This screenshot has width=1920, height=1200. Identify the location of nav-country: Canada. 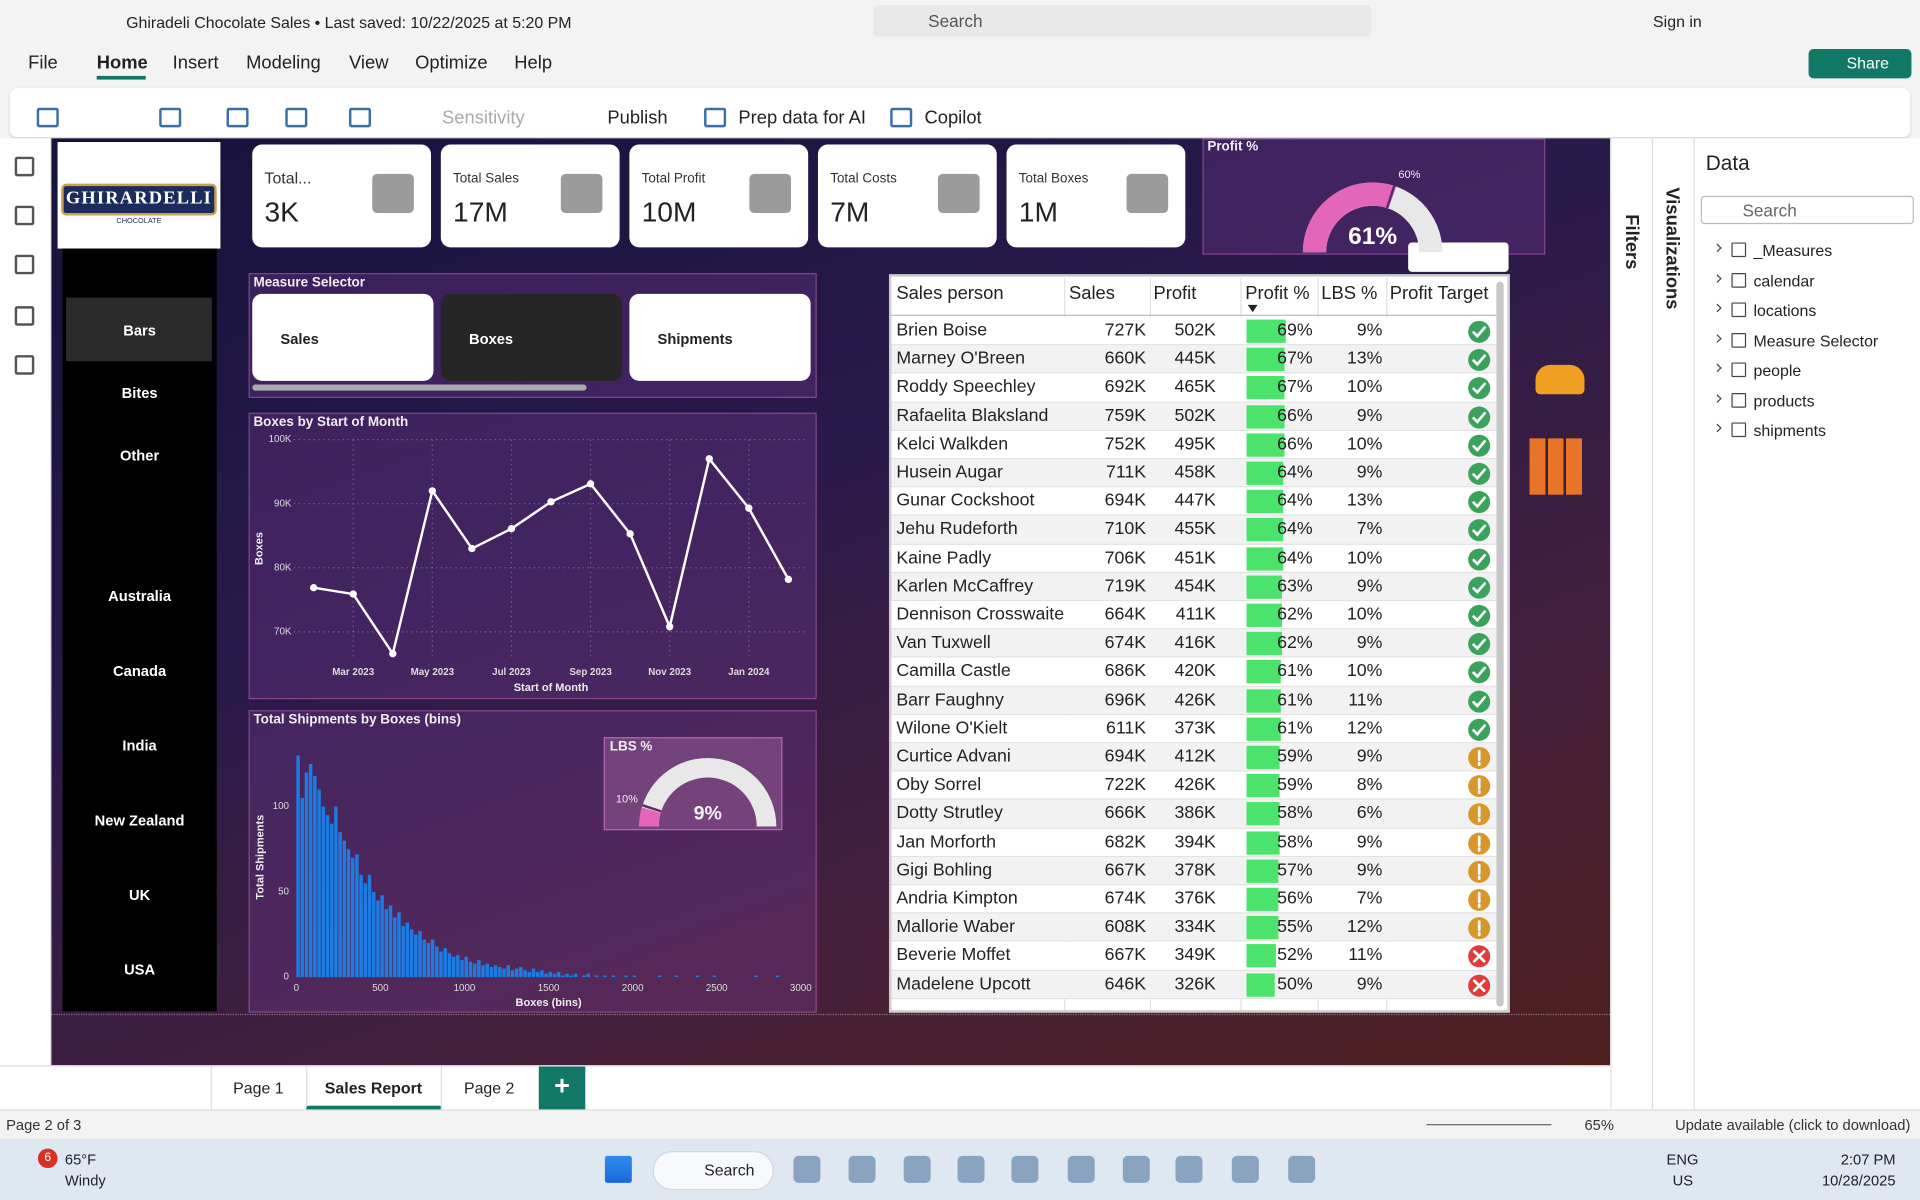
(140, 671).